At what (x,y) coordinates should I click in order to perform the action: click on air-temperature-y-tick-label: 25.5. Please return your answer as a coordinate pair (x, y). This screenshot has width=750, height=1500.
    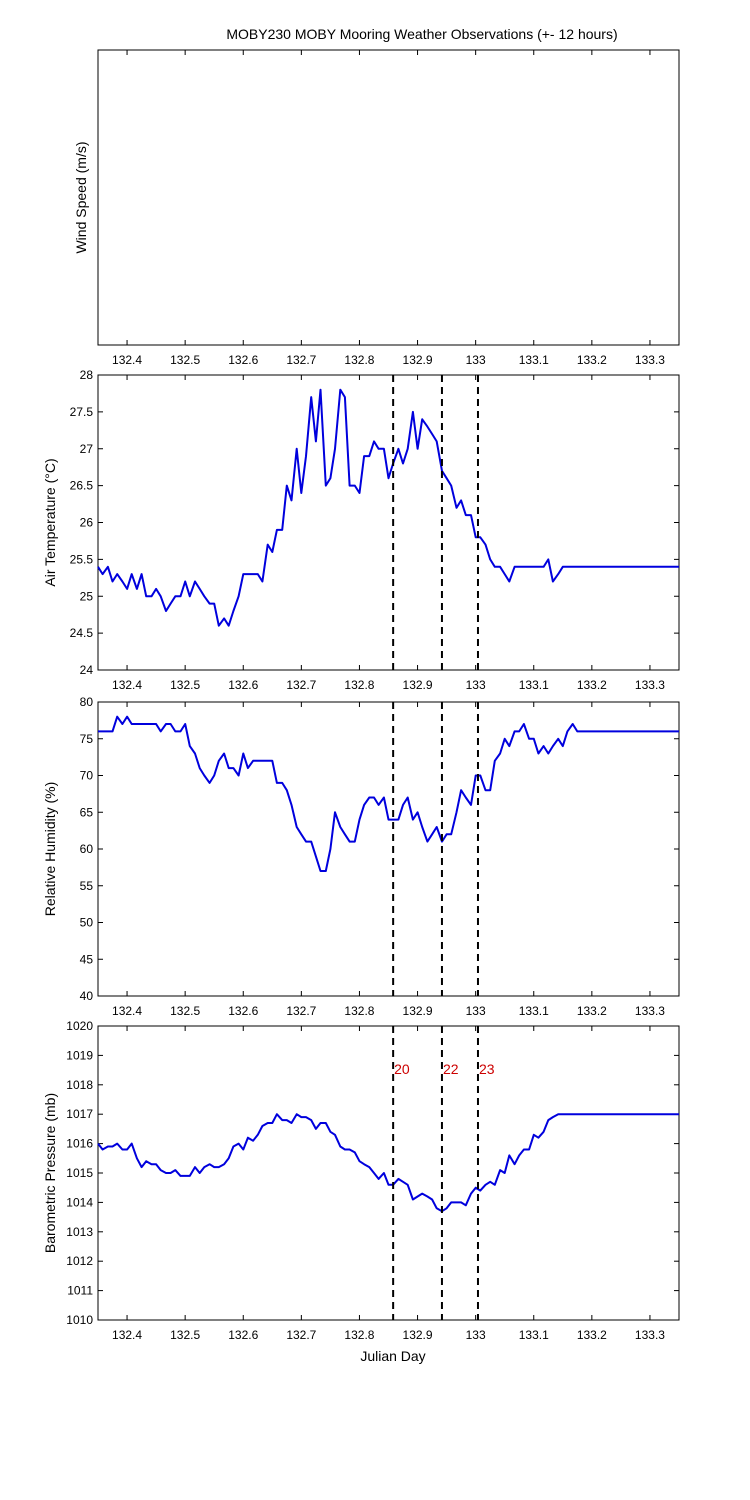
    Looking at the image, I should click on (82, 559).